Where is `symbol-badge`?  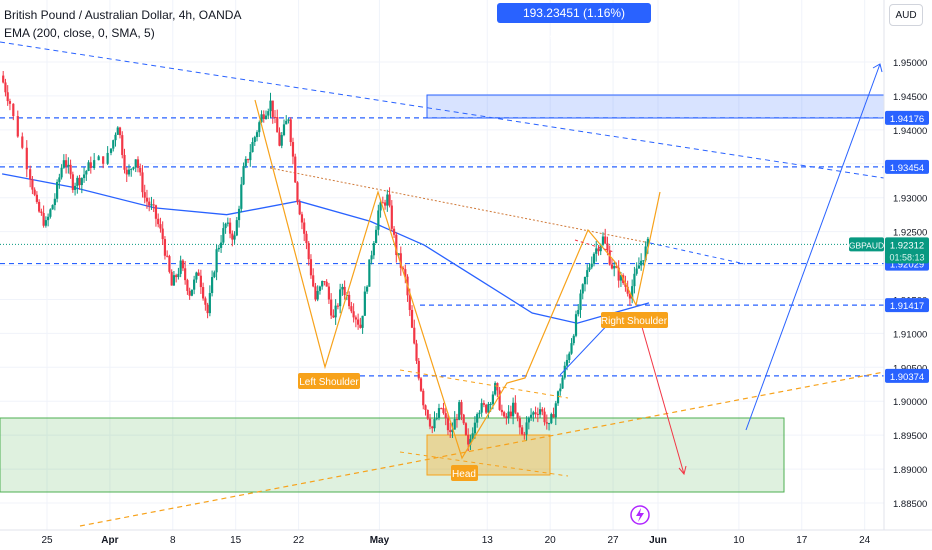
symbol-badge is located at coordinates (866, 244).